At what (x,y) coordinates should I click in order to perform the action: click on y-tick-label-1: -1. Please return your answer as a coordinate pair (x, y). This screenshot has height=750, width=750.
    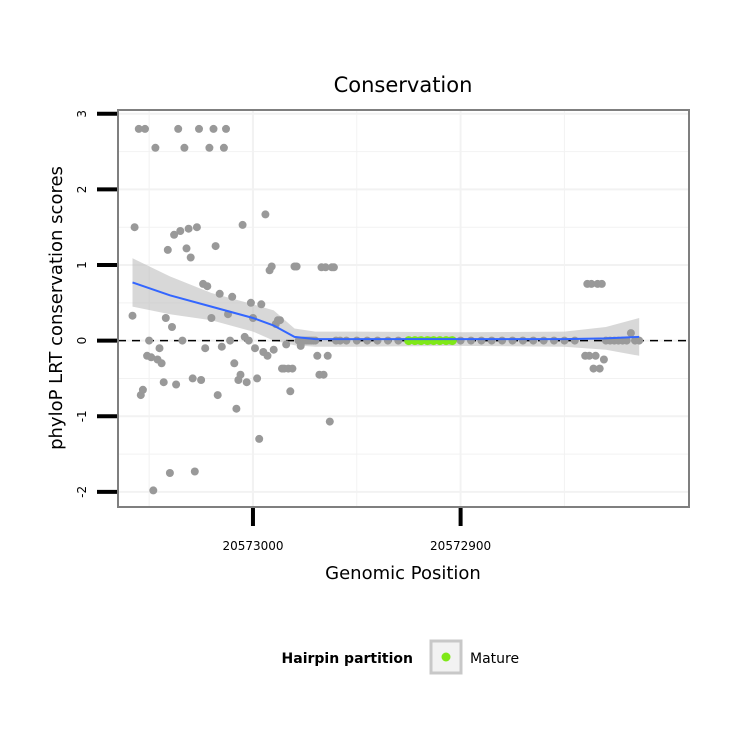
    Looking at the image, I should click on (82, 416).